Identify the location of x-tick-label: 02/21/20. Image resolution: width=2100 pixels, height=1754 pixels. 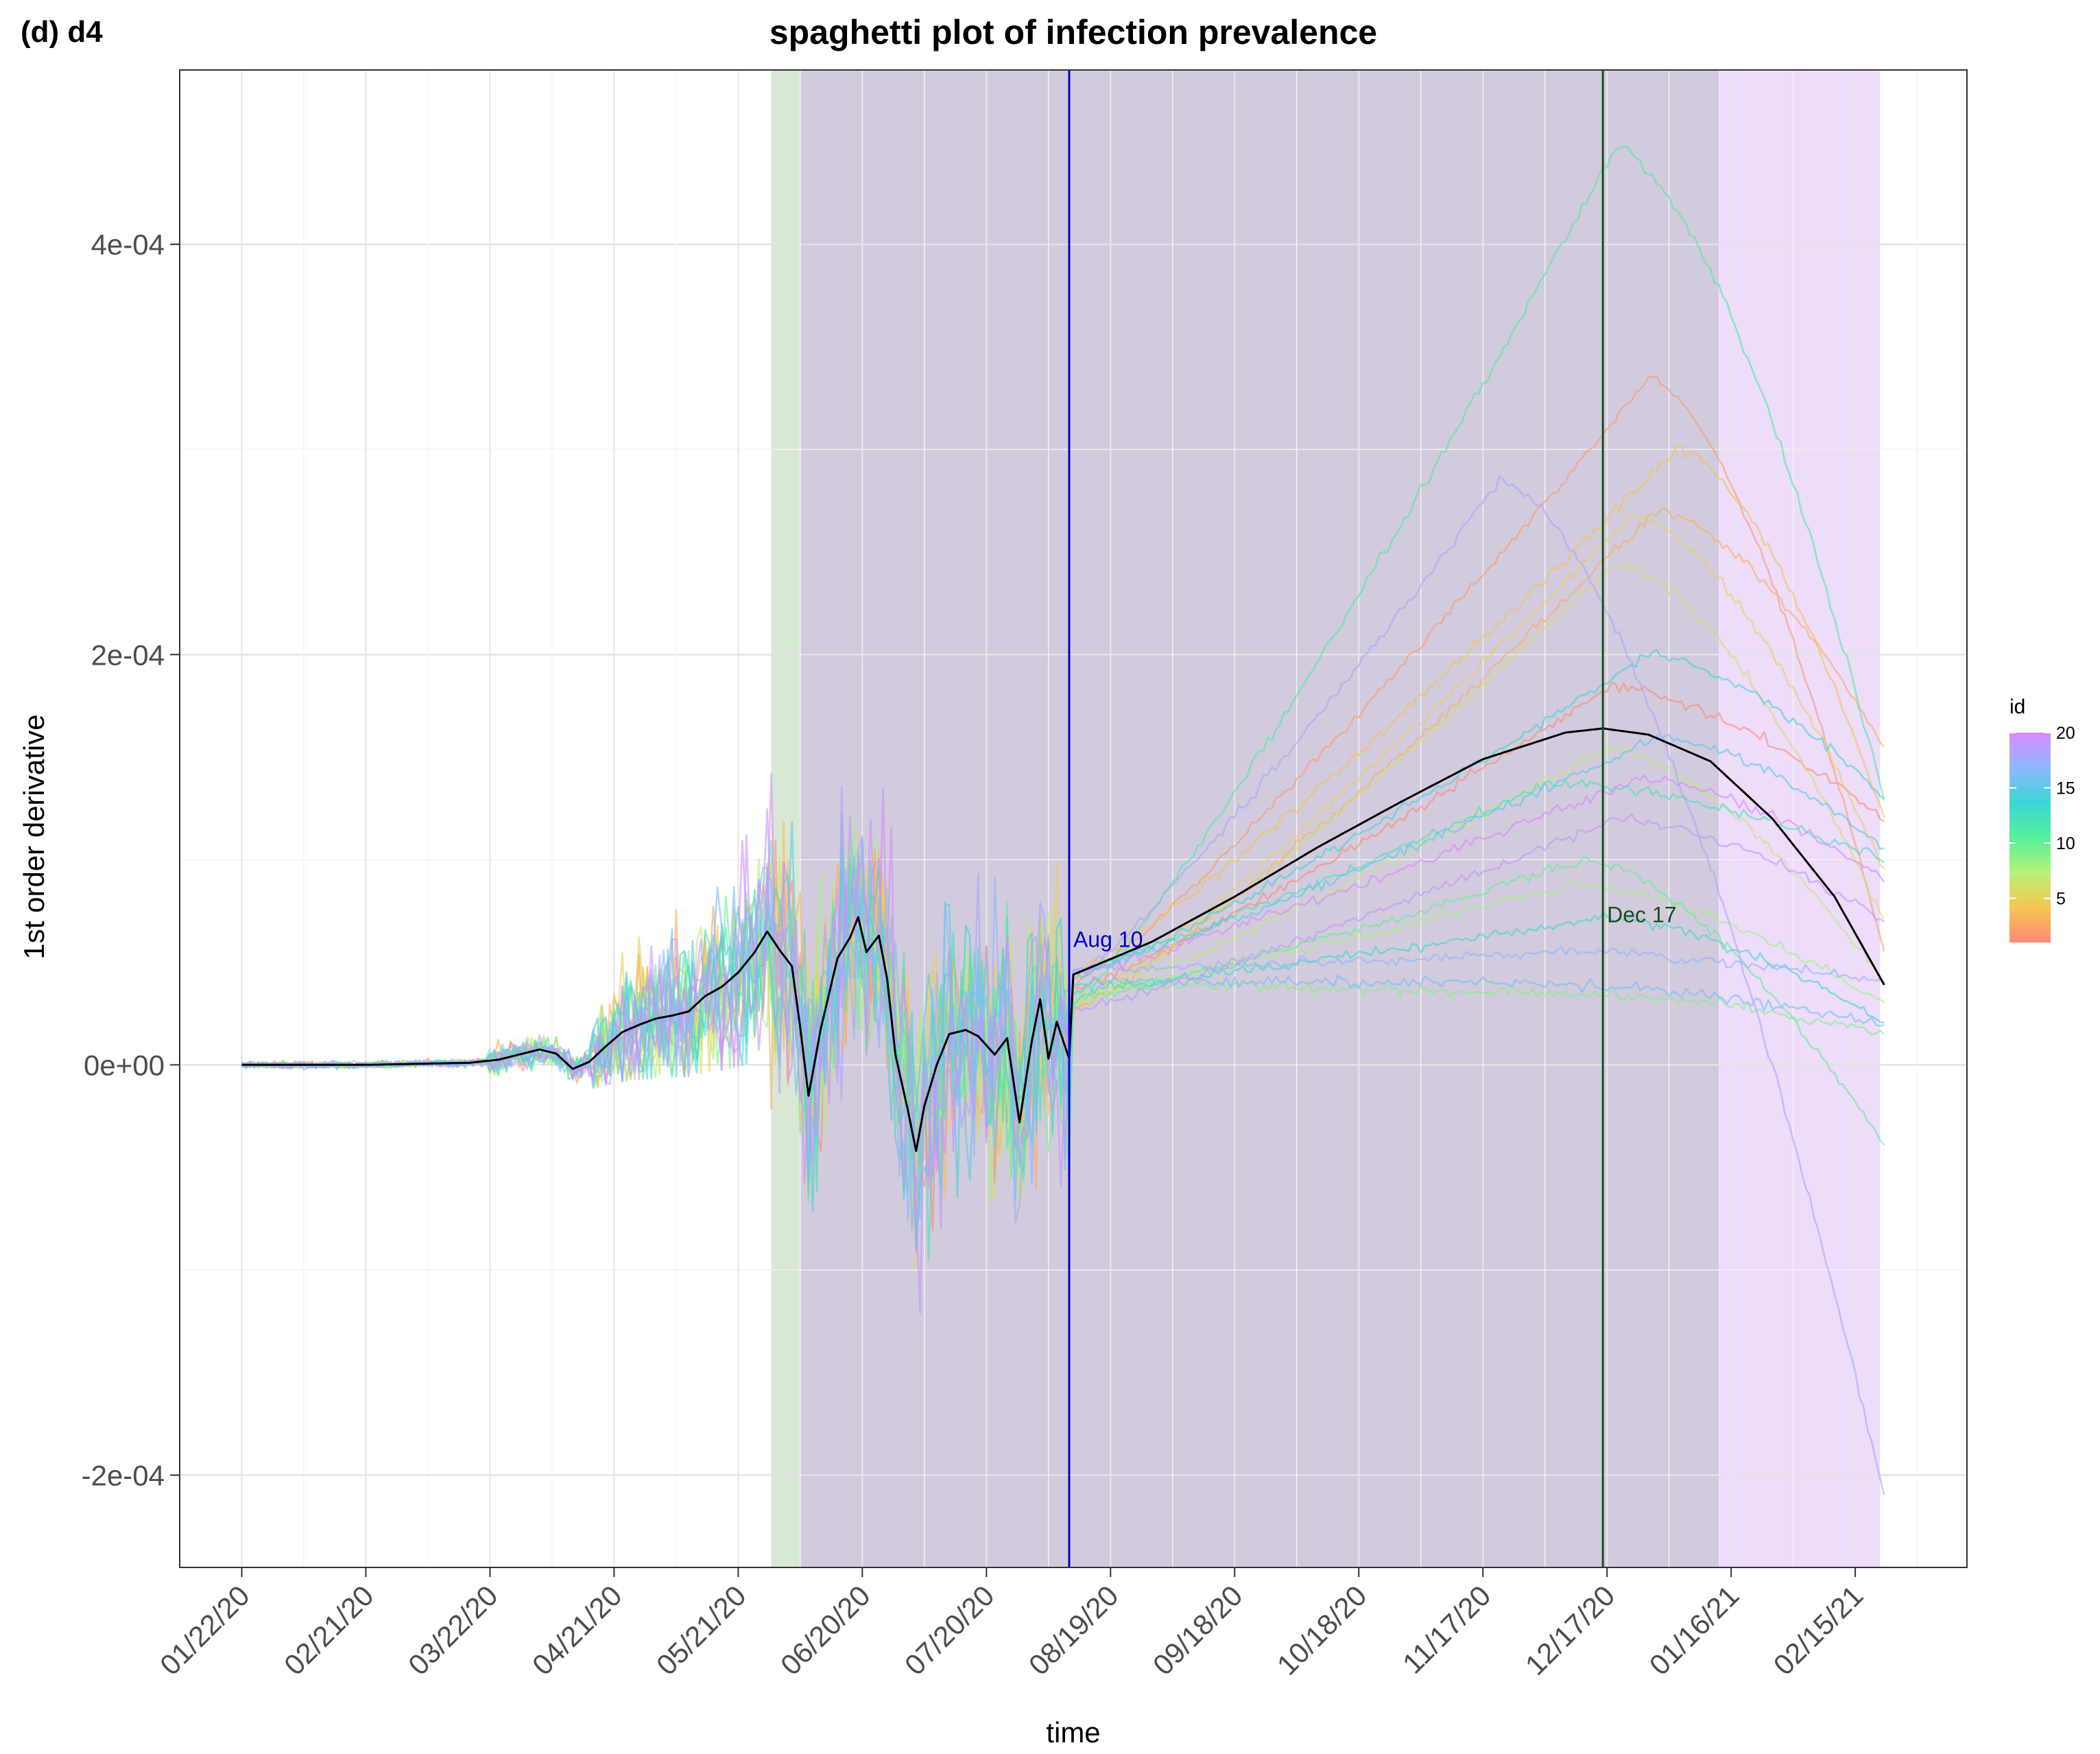
(329, 1630).